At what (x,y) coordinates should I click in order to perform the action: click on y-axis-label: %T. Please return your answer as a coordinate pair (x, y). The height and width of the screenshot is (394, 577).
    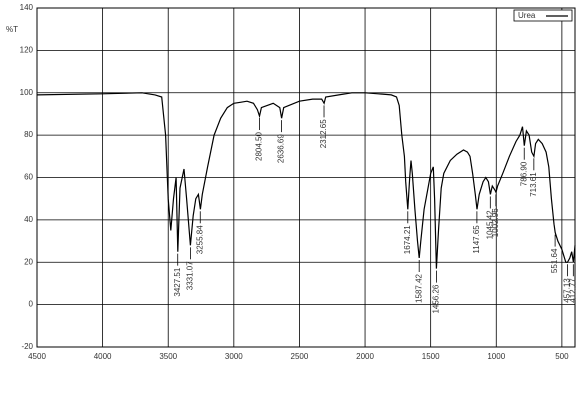
    Looking at the image, I should click on (12, 29).